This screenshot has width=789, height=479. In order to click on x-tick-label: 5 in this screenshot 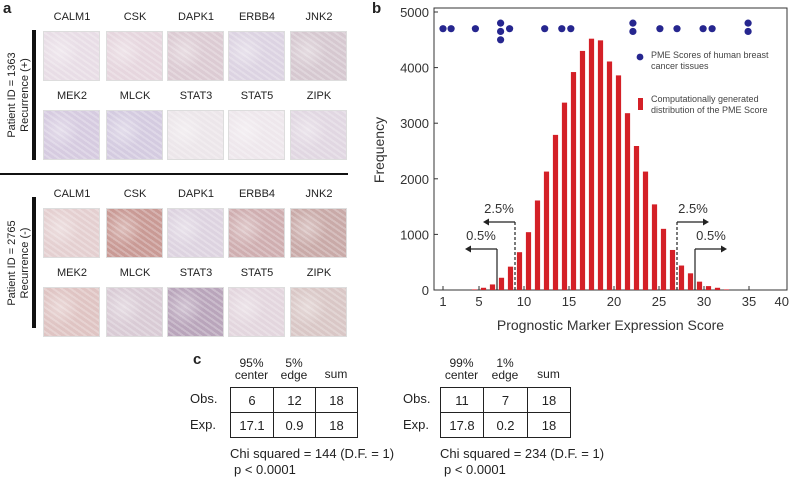, I will do `click(478, 301)`.